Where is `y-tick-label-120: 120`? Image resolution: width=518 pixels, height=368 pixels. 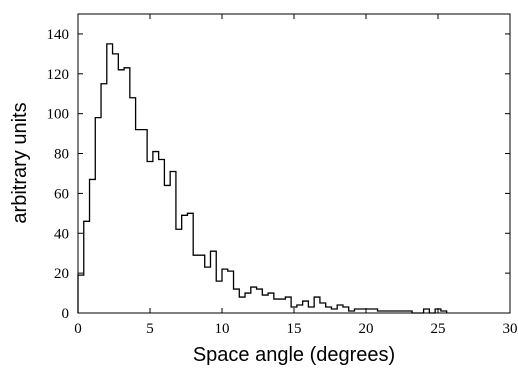
y-tick-label-120: 120 is located at coordinates (58, 75).